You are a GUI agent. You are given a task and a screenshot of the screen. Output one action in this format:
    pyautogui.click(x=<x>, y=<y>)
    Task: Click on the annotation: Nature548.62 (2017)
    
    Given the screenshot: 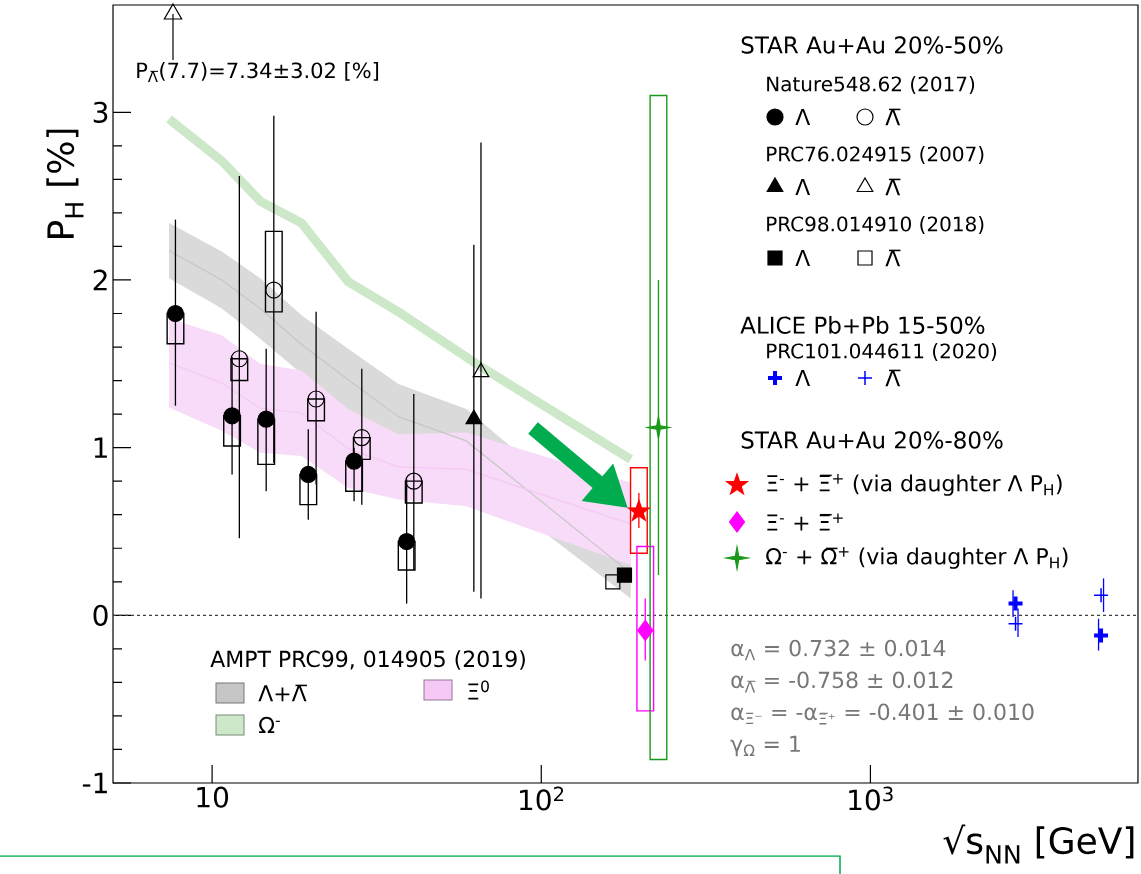 What is the action you would take?
    pyautogui.click(x=871, y=85)
    